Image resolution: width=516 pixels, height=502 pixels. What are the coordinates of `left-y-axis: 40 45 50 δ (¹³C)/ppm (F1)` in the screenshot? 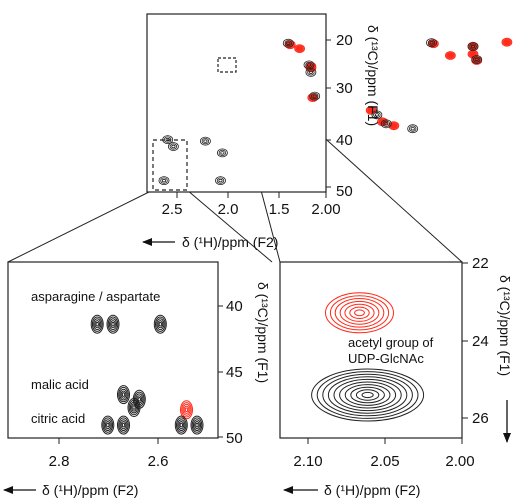 It's located at (244, 364).